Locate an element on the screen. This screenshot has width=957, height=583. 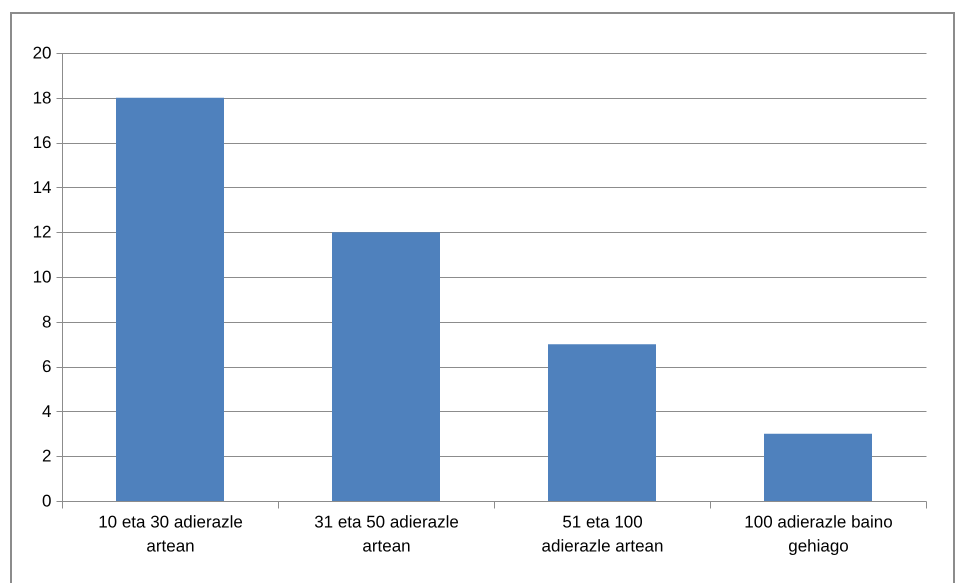
y-tick-label: 4 is located at coordinates (47, 411).